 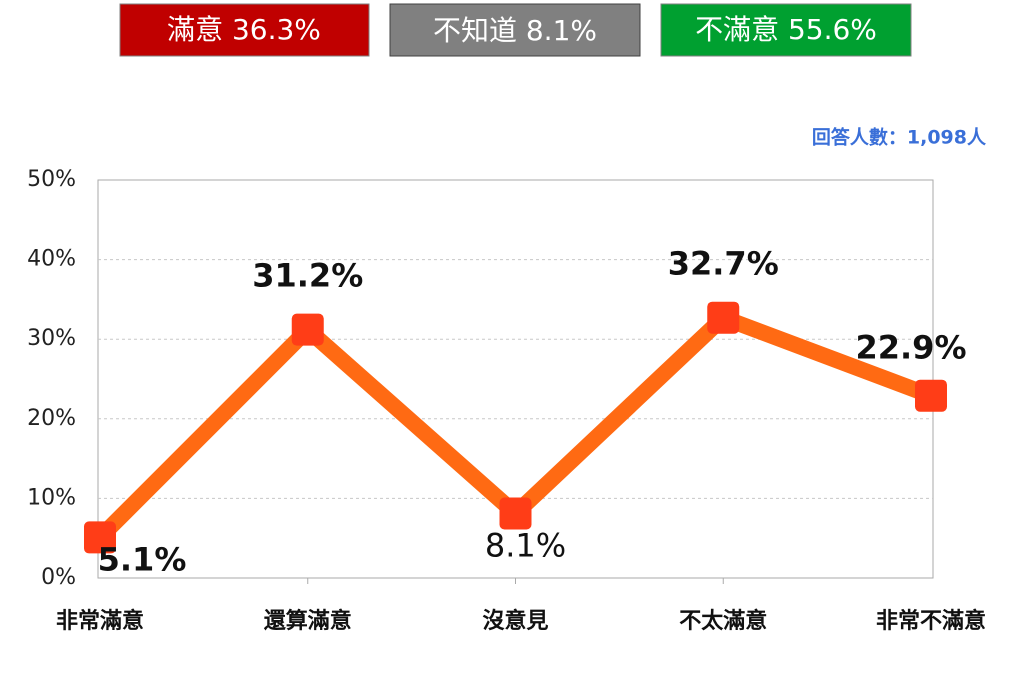 I want to click on satisfied-box, so click(x=244, y=30).